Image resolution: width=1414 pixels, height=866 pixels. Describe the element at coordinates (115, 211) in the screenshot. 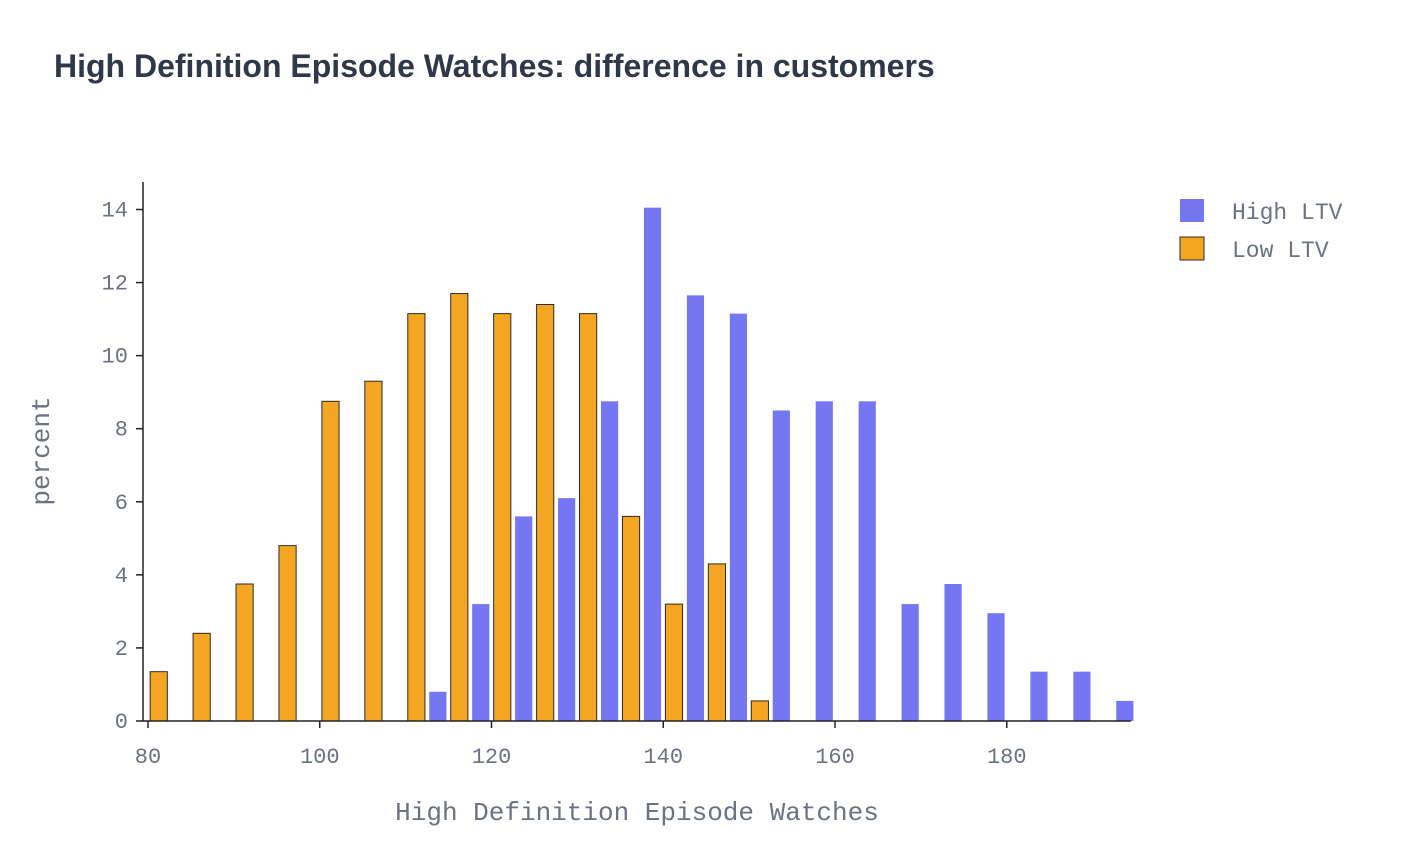

I see `y-tick-label: 14` at that location.